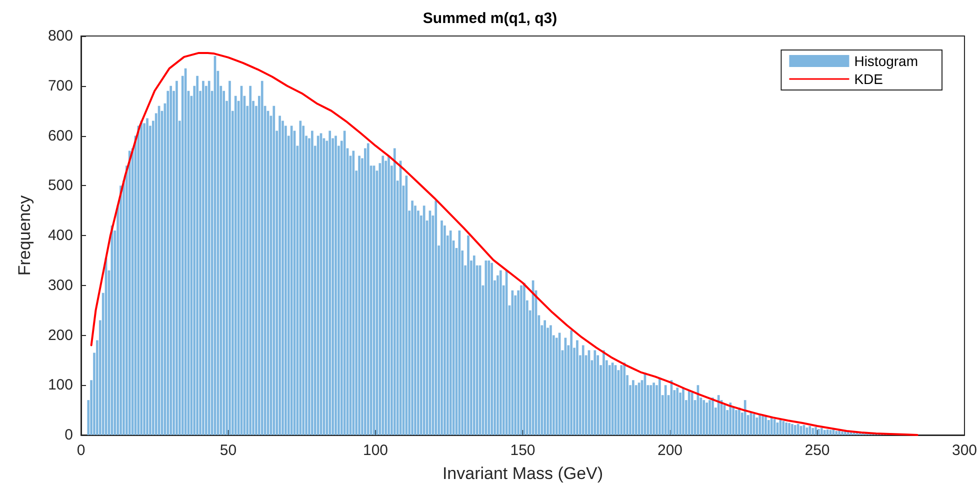  What do you see at coordinates (490, 18) in the screenshot?
I see `chart-title: Summed m(q1, q3)` at bounding box center [490, 18].